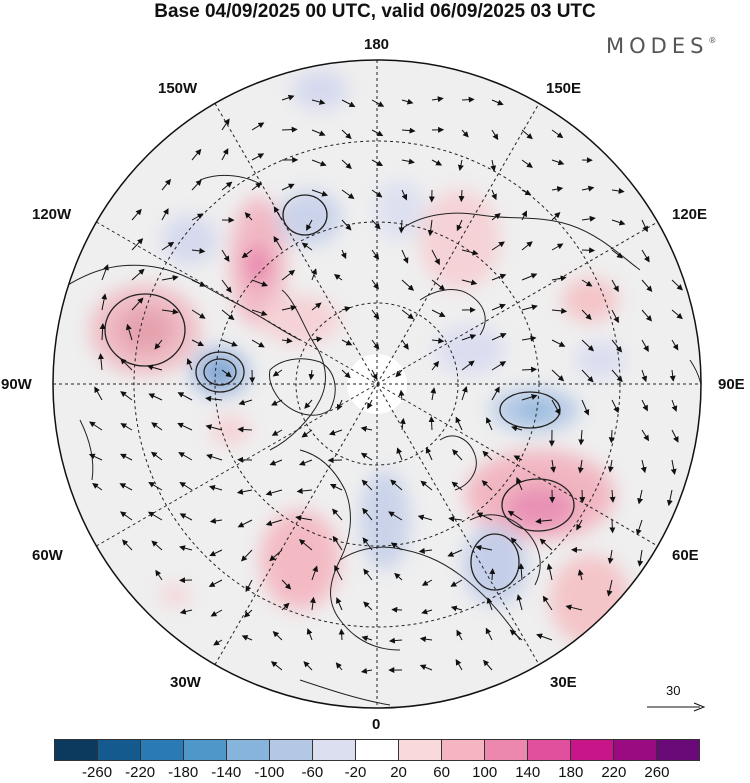  What do you see at coordinates (377, 44) in the screenshot?
I see `lon-label-180: 180` at bounding box center [377, 44].